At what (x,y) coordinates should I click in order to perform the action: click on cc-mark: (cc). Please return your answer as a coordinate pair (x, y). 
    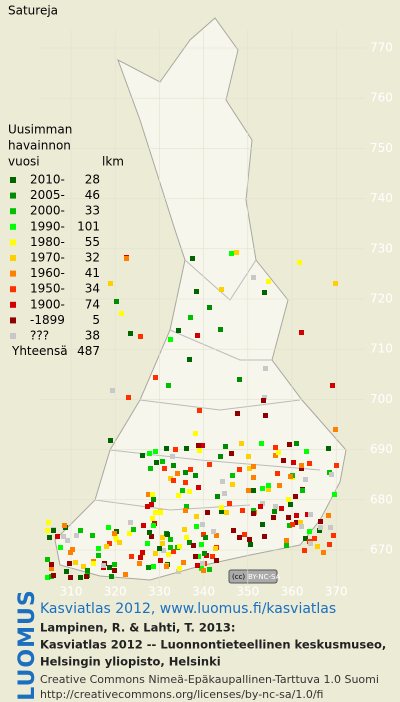
    Looking at the image, I should click on (238, 577).